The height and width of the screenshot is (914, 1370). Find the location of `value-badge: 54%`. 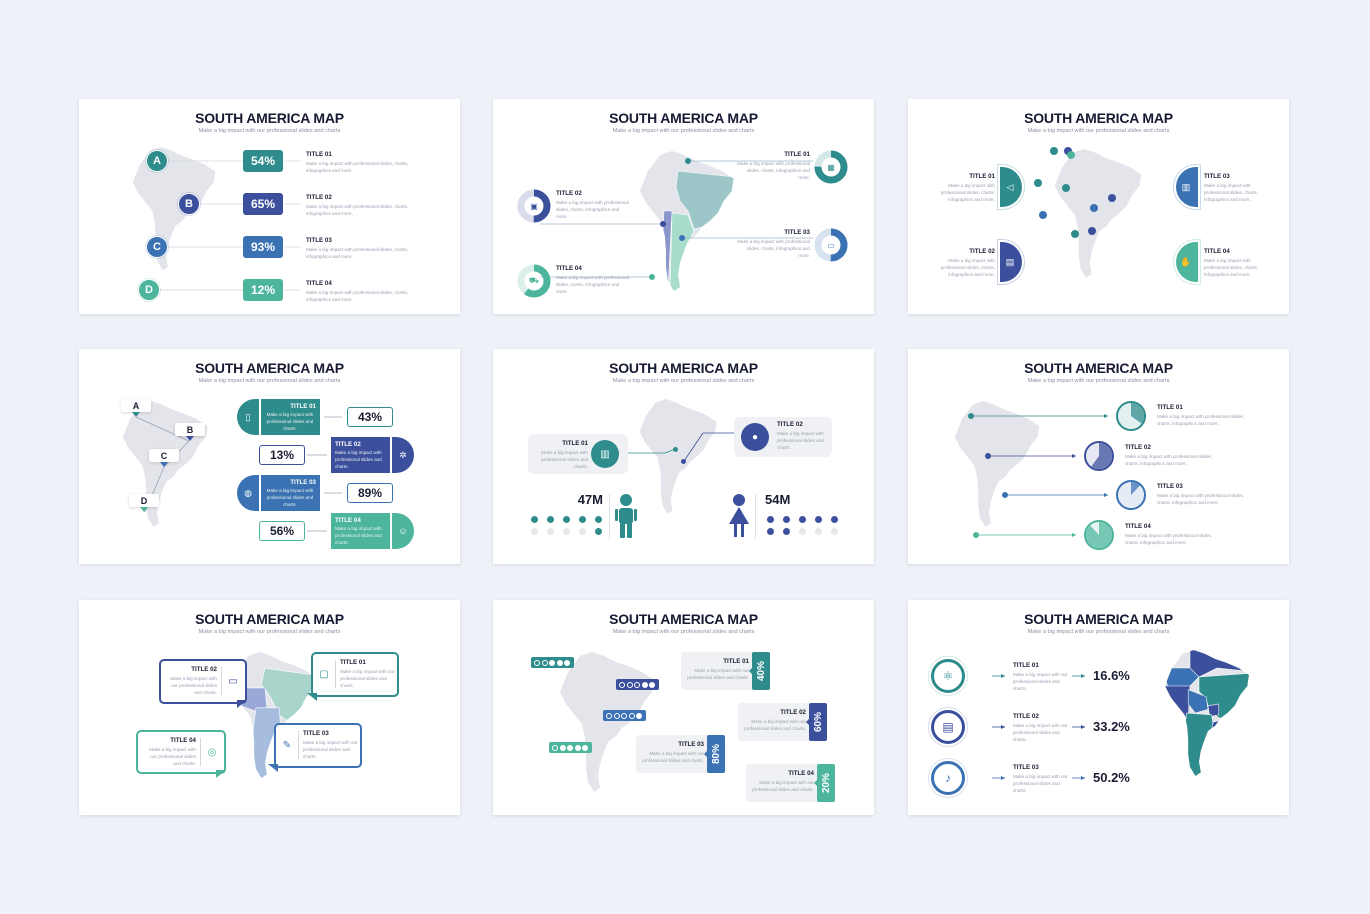

value-badge: 54% is located at coordinates (263, 161).